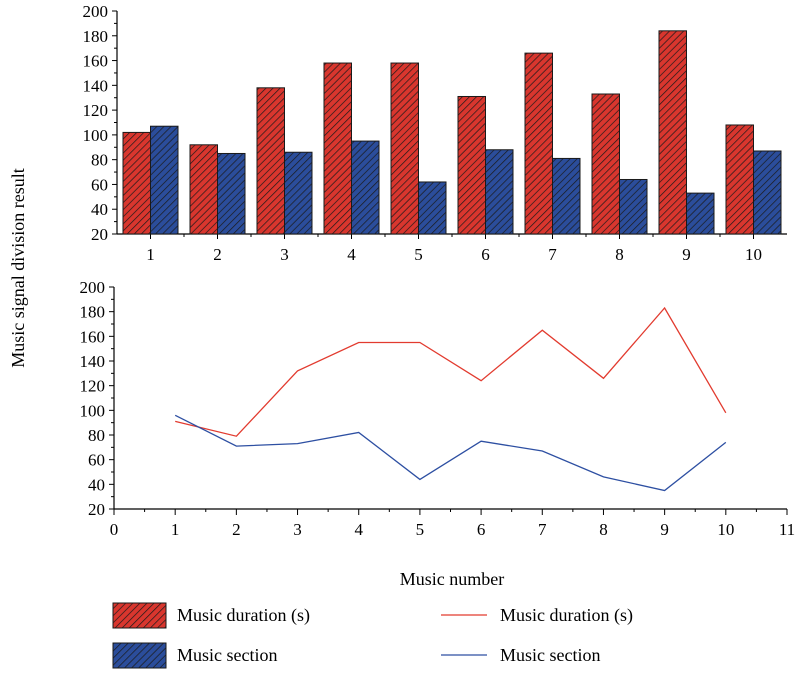  Describe the element at coordinates (18, 268) in the screenshot. I see `y-axis-title: Music signal division result` at that location.